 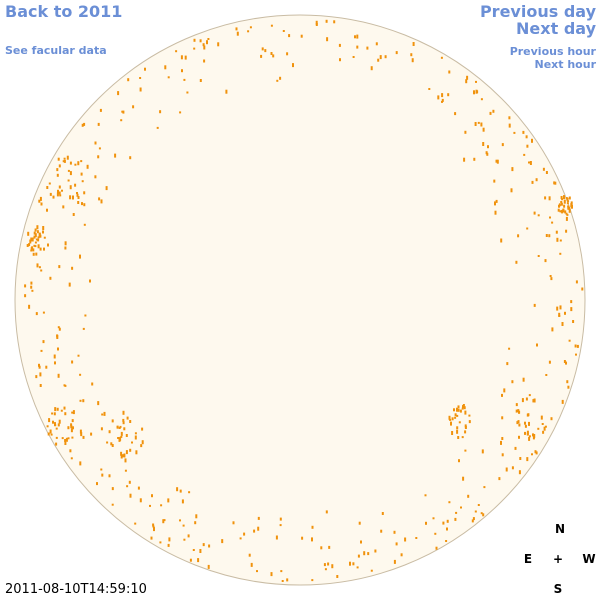 I want to click on back-link: Back to 2011, so click(x=64, y=11).